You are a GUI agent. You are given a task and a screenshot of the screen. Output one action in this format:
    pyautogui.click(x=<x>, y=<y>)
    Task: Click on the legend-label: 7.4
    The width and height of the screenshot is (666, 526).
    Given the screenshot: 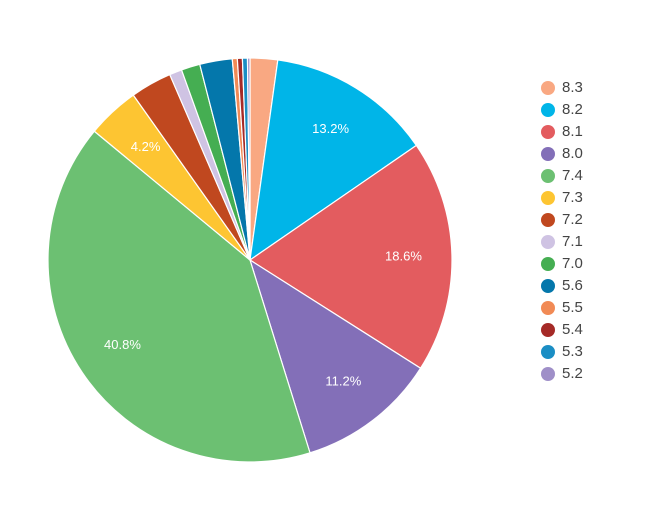 What is the action you would take?
    pyautogui.click(x=572, y=175)
    